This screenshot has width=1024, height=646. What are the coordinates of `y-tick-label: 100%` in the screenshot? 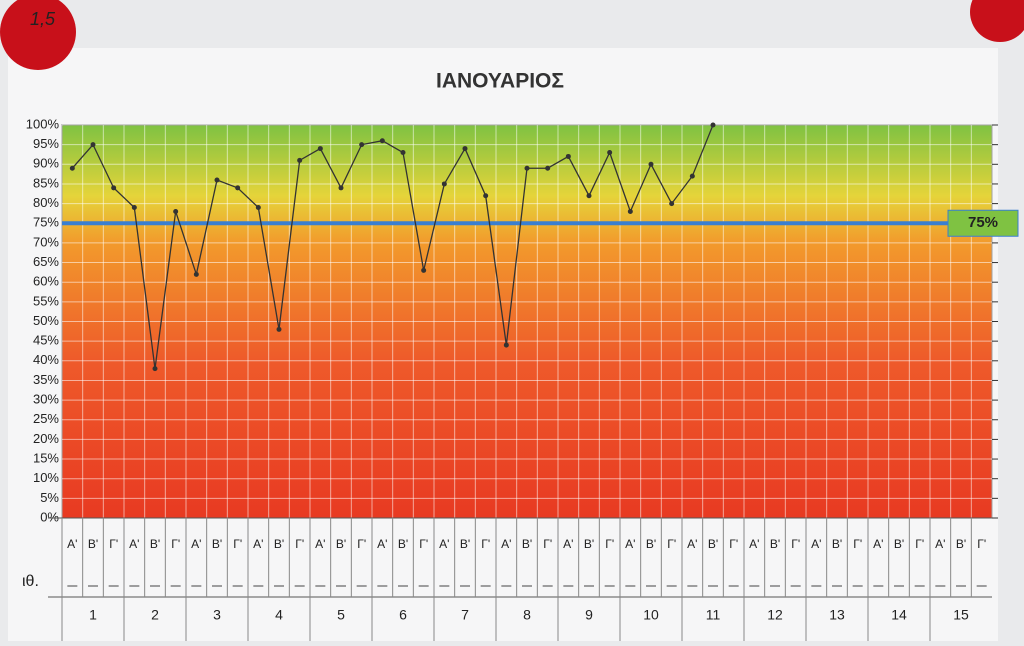 It's located at (43, 123).